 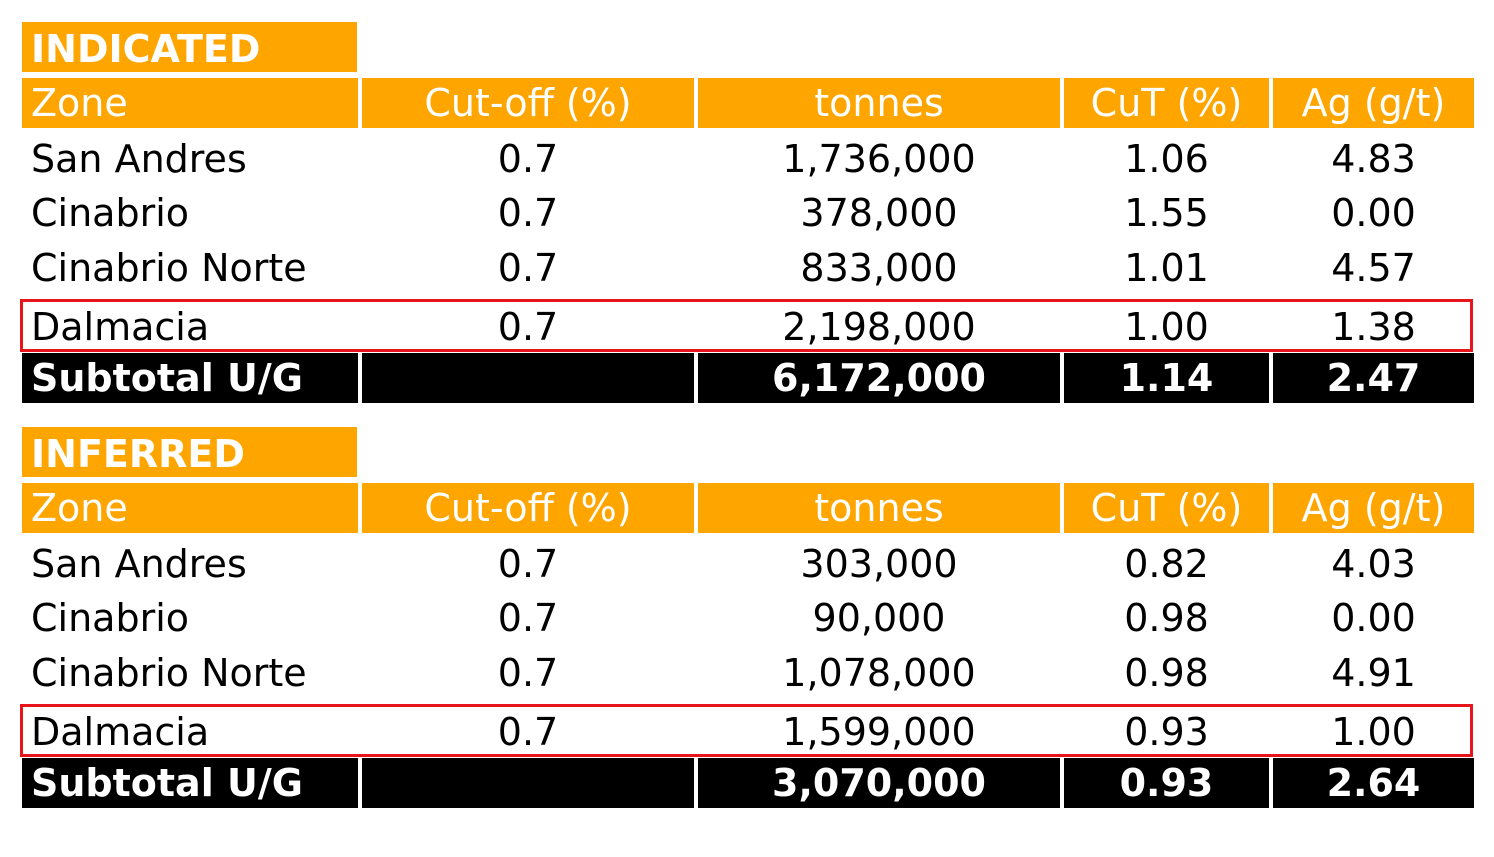 I want to click on subtotal-cell: 2.64, so click(x=1373, y=783).